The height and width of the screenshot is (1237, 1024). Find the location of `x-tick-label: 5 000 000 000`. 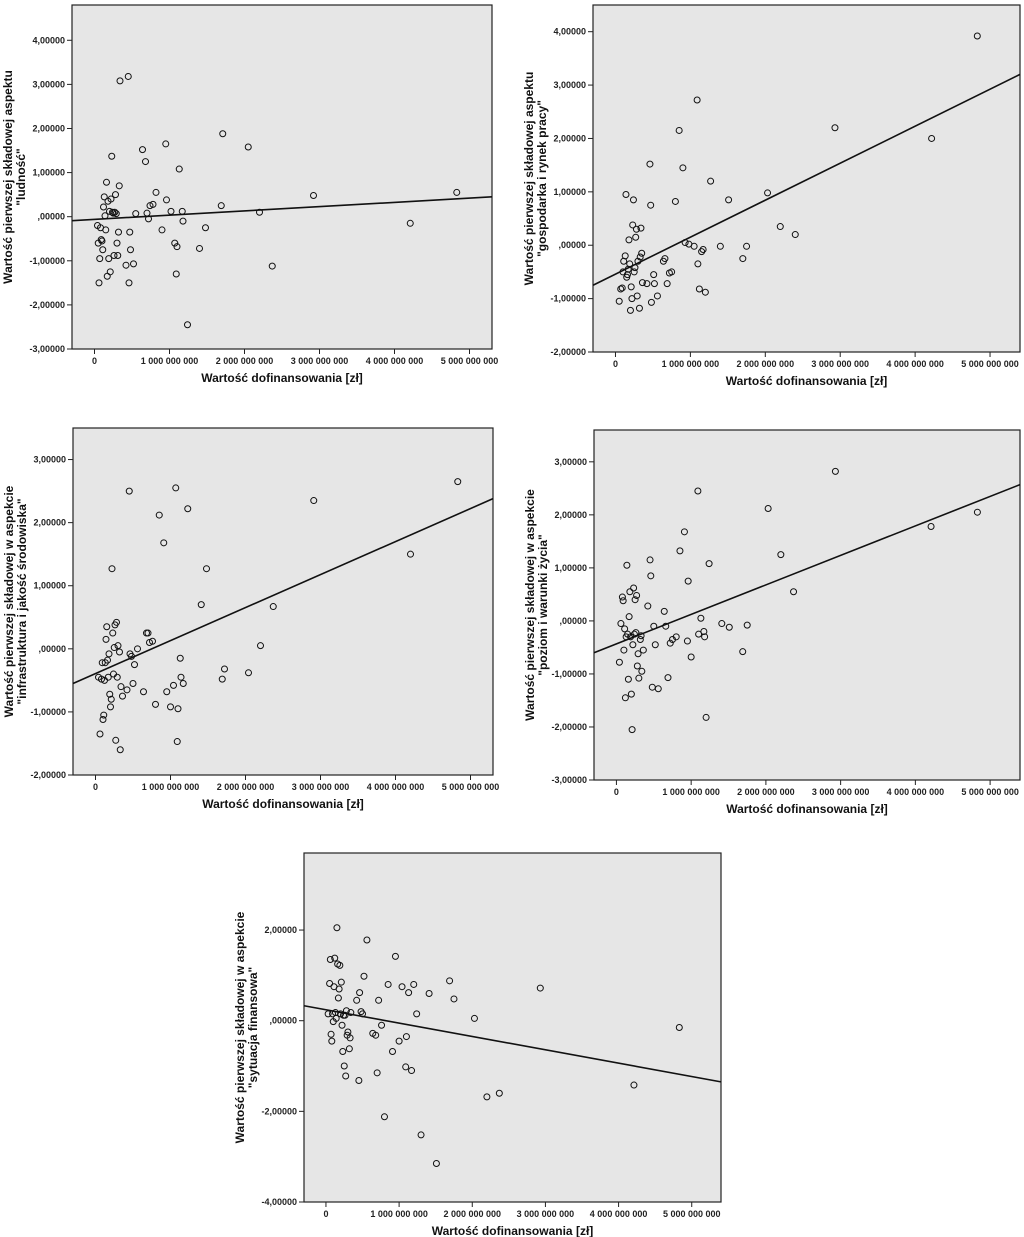

x-tick-label: 5 000 000 000 is located at coordinates (470, 361).